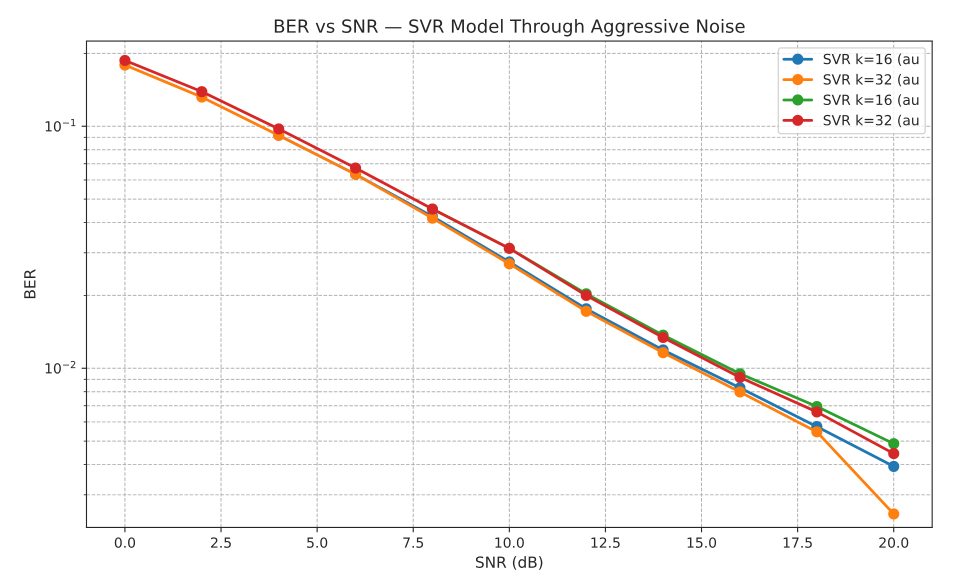  What do you see at coordinates (509, 27) in the screenshot?
I see `chart-title: BER vs SNR — SVR Model Through Aggressive Noise` at bounding box center [509, 27].